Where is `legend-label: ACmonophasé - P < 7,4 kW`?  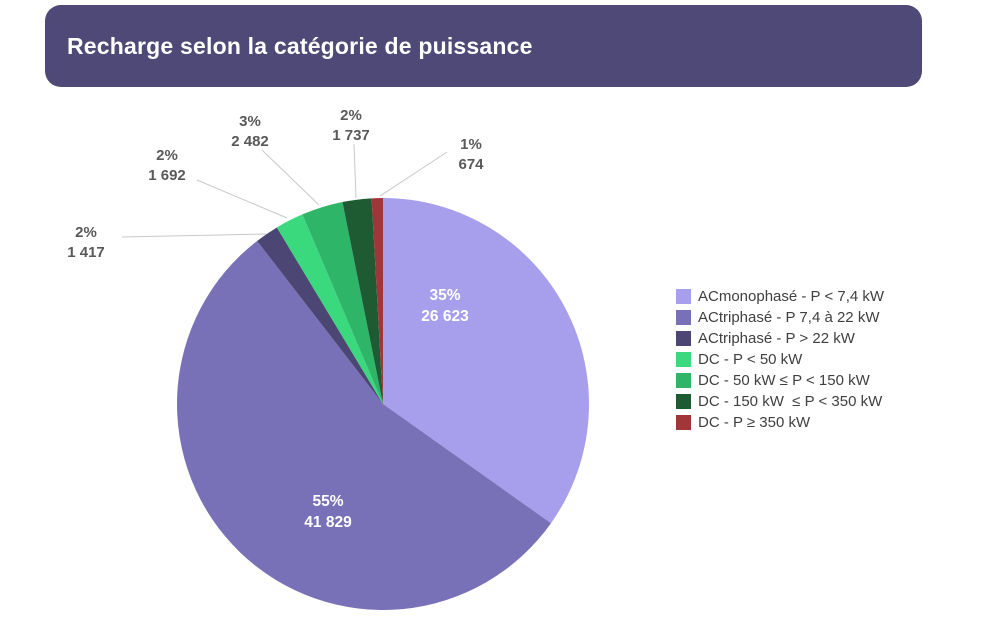 legend-label: ACmonophasé - P < 7,4 kW is located at coordinates (791, 296).